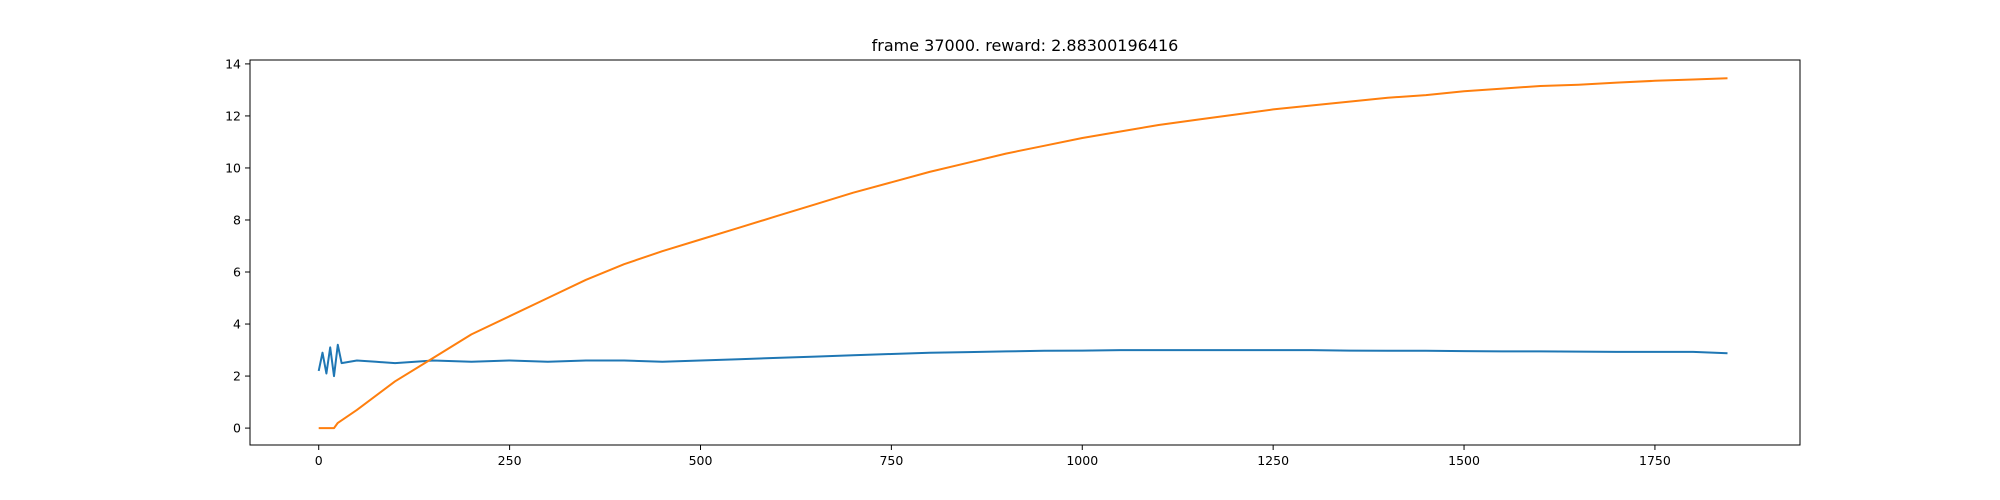  Describe the element at coordinates (510, 460) in the screenshot. I see `x-tick-label: 250` at that location.